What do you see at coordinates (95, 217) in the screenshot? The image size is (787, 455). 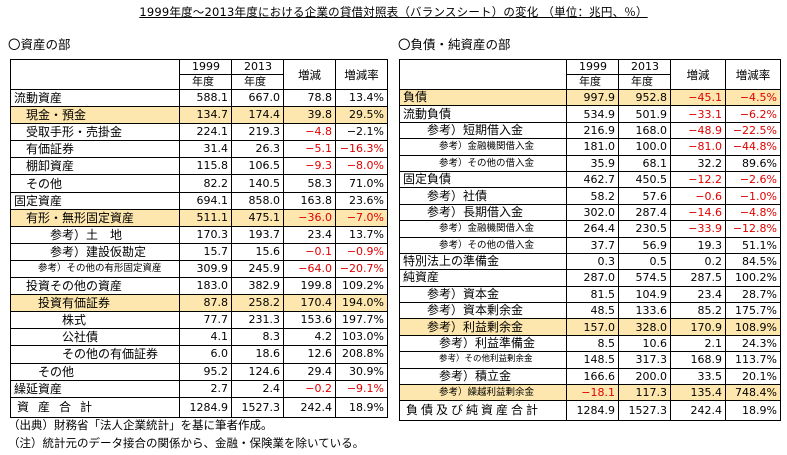 I see `row-label: 有形・無形固定資産` at bounding box center [95, 217].